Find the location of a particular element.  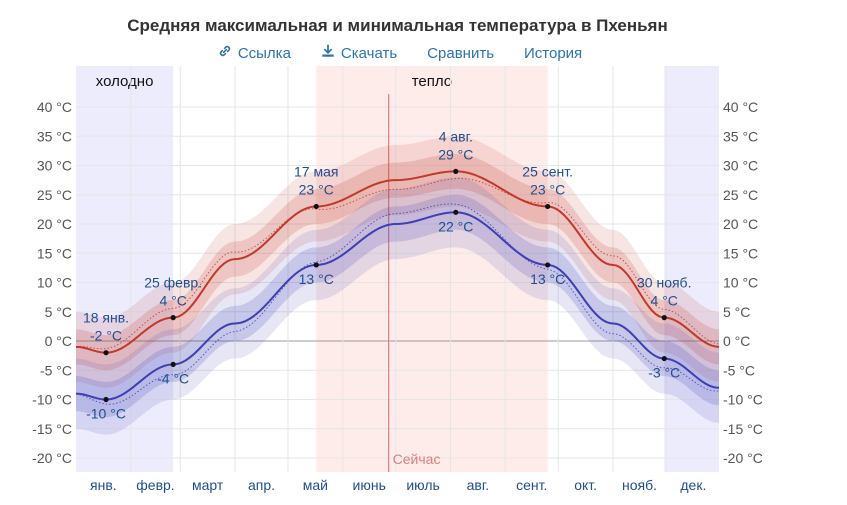

download-button: Скачать is located at coordinates (359, 53).